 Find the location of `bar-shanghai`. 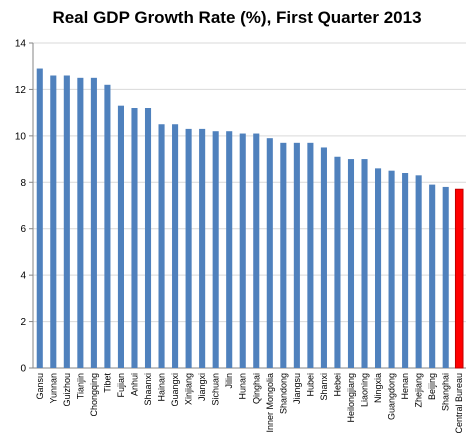

bar-shanghai is located at coordinates (445, 277).